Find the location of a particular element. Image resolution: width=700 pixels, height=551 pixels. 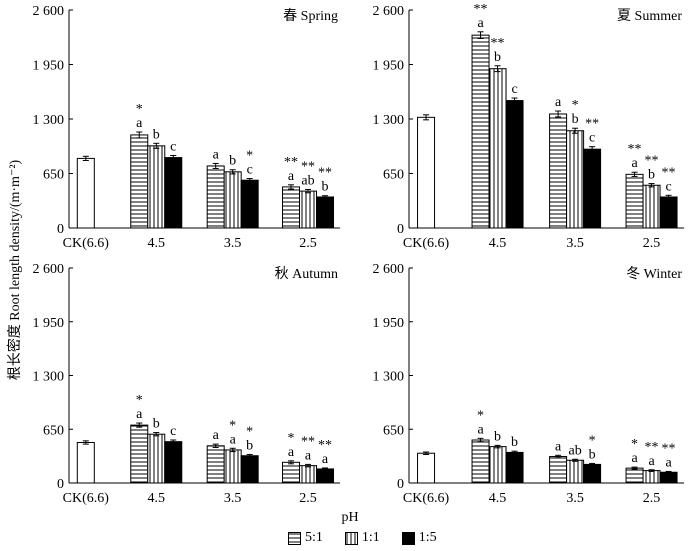

panel-title: 冬 Winter is located at coordinates (654, 274).